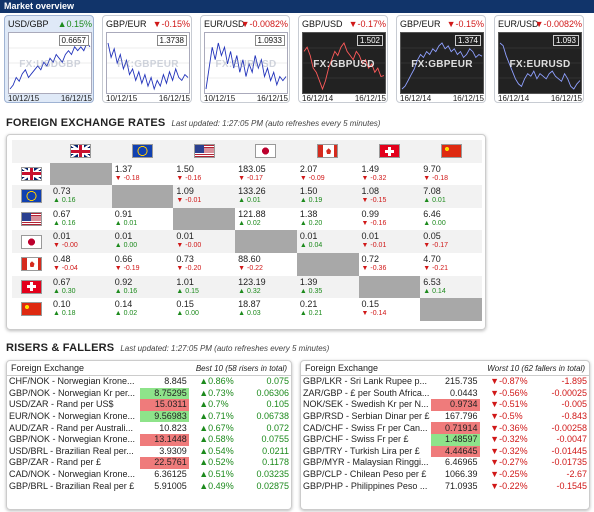 The width and height of the screenshot is (594, 512). What do you see at coordinates (204, 309) in the screenshot?
I see `rate-cell: 0.15 ▲ 0.00` at bounding box center [204, 309].